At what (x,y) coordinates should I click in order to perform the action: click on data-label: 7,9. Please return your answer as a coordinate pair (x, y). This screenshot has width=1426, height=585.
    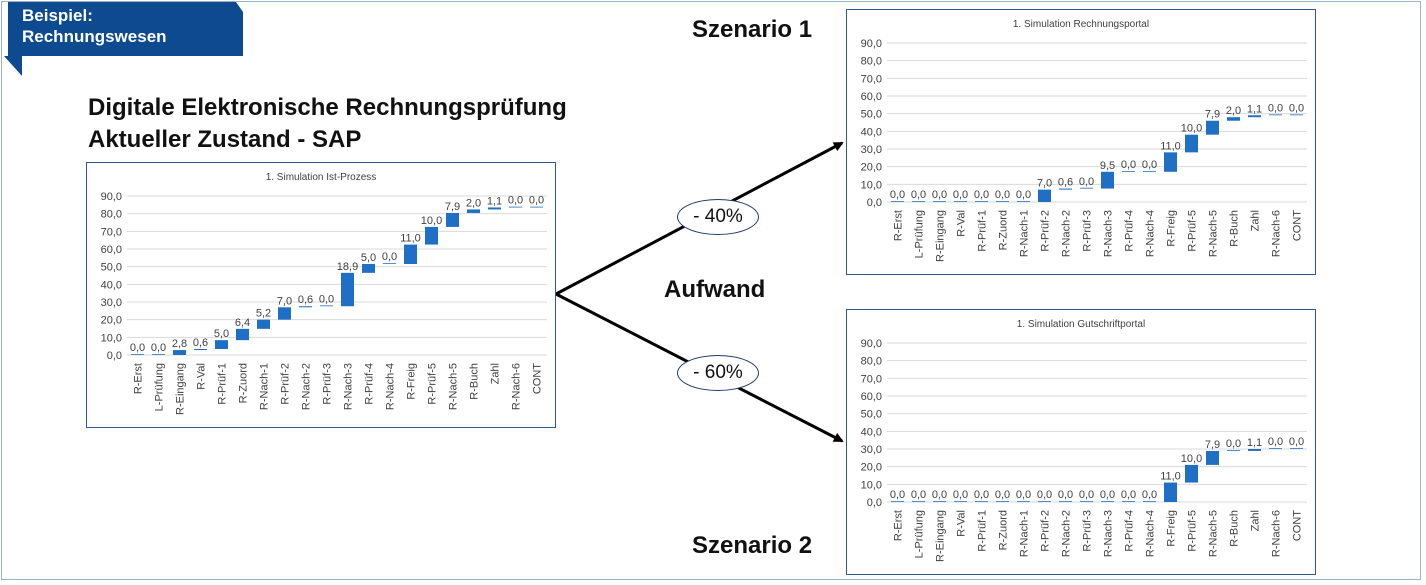
    Looking at the image, I should click on (452, 207).